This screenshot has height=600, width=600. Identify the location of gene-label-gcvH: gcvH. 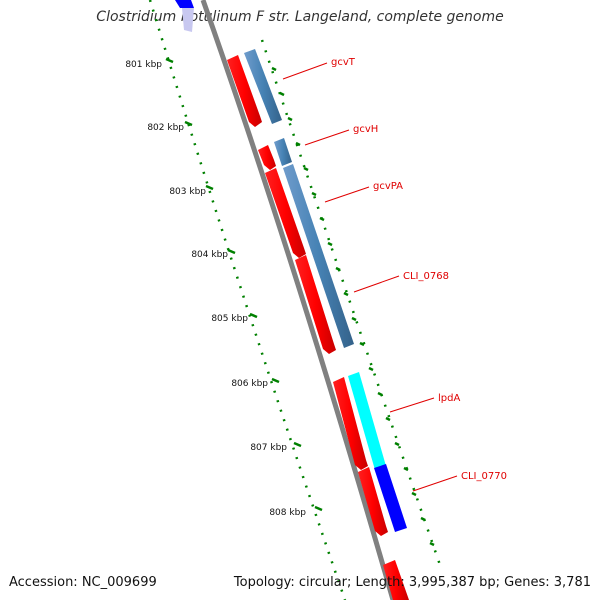
(365, 129).